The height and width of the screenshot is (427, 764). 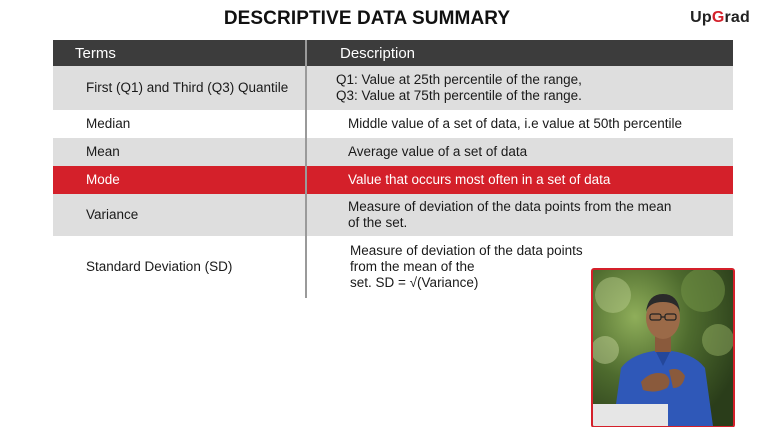 What do you see at coordinates (737, 17) in the screenshot?
I see `logo-text-rad: rad` at bounding box center [737, 17].